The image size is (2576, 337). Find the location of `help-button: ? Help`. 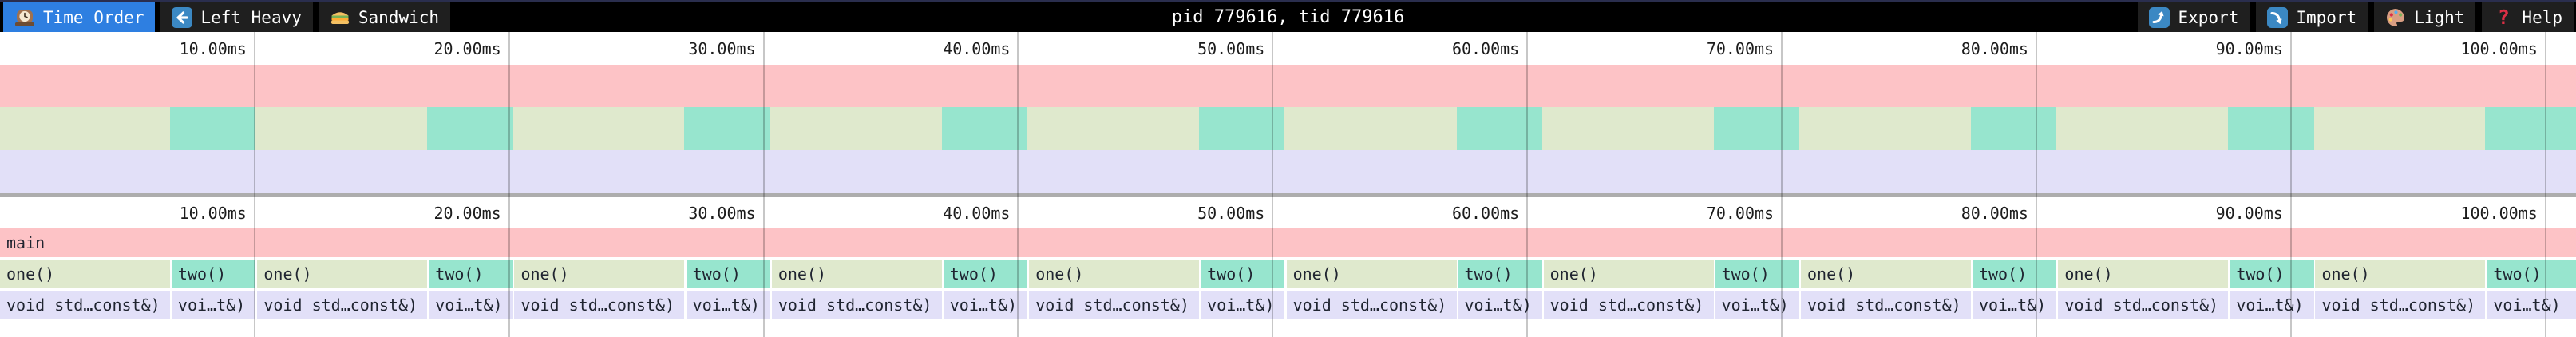

help-button: ? Help is located at coordinates (2528, 17).